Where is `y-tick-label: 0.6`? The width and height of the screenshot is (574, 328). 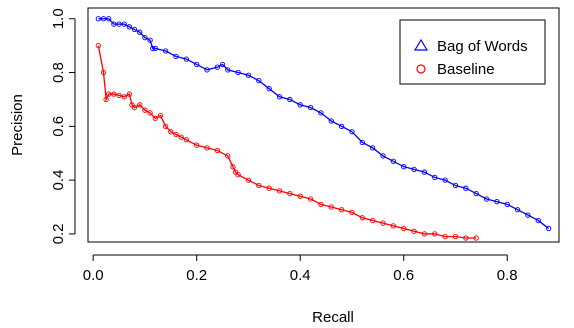
y-tick-label: 0.6 is located at coordinates (58, 126).